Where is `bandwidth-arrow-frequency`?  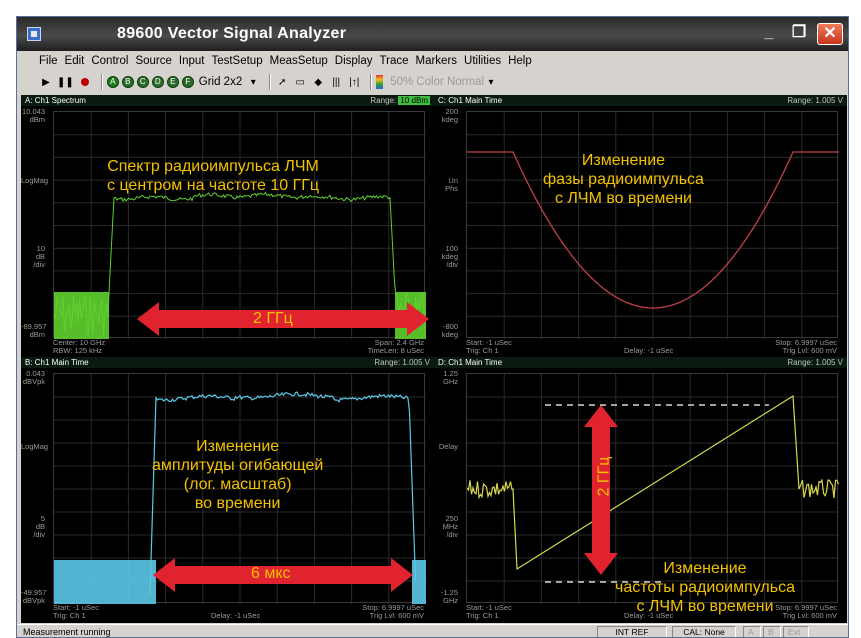
bandwidth-arrow-frequency is located at coordinates (601, 490).